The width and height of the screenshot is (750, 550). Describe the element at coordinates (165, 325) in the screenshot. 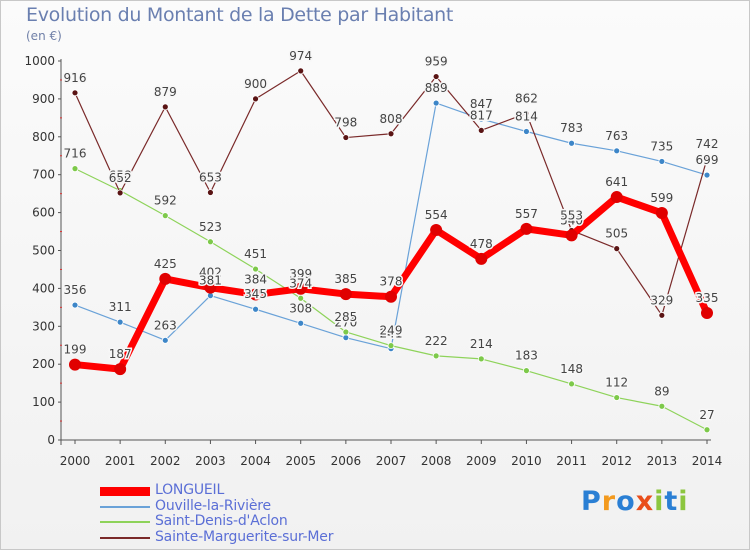

I see `data-label: 263` at that location.